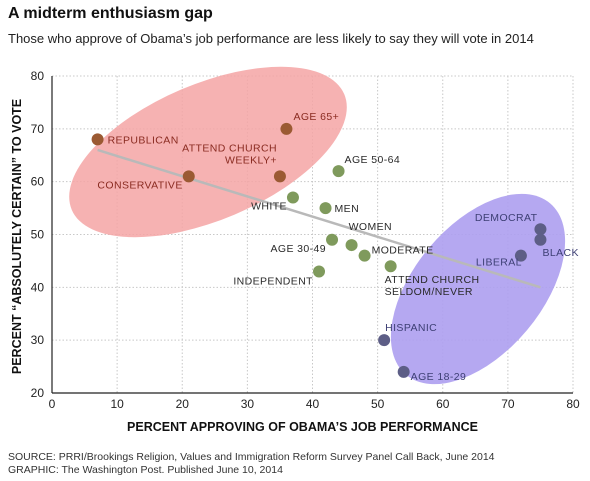 This screenshot has width=590, height=481. I want to click on data-label-9: MODERATE, so click(403, 251).